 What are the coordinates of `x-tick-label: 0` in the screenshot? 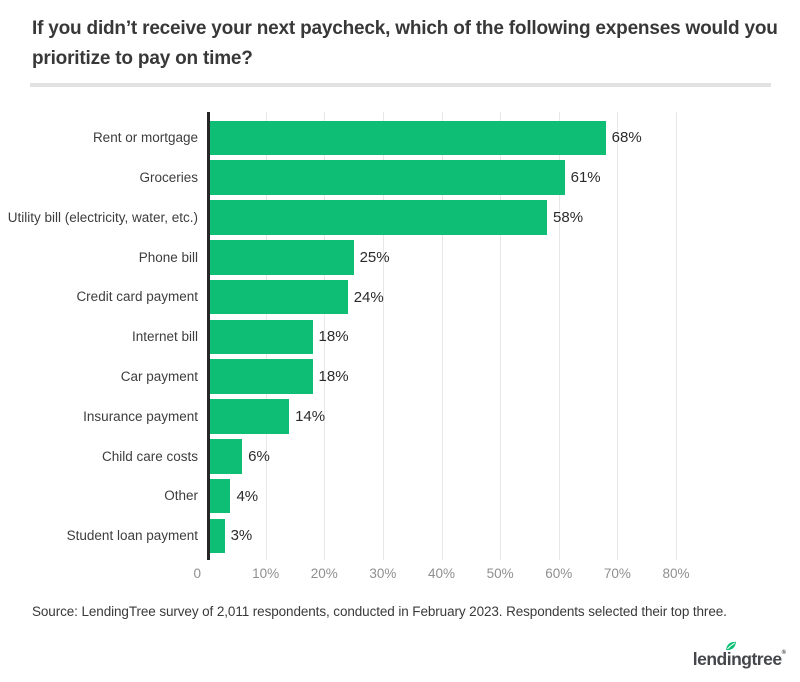 It's located at (197, 573).